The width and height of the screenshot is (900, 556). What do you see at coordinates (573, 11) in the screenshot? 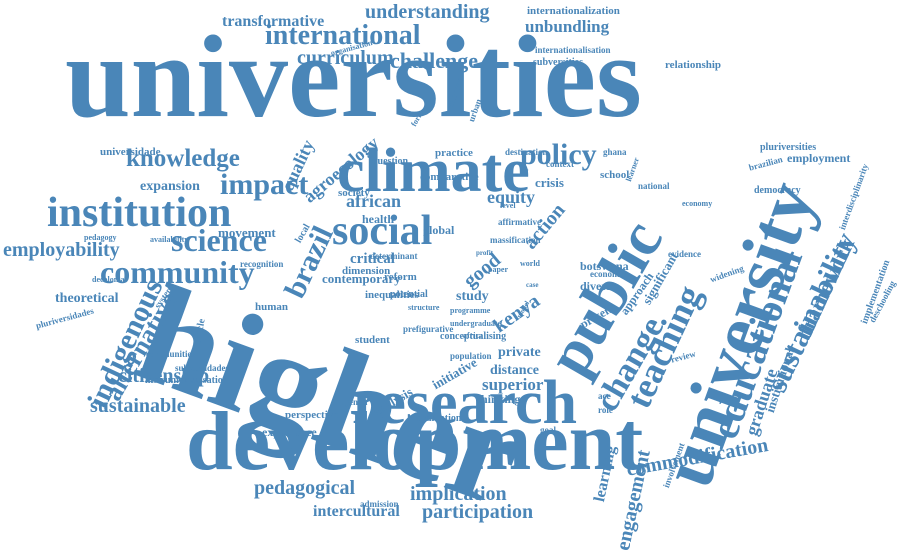
I see `word-internationalization: internationalization` at bounding box center [573, 11].